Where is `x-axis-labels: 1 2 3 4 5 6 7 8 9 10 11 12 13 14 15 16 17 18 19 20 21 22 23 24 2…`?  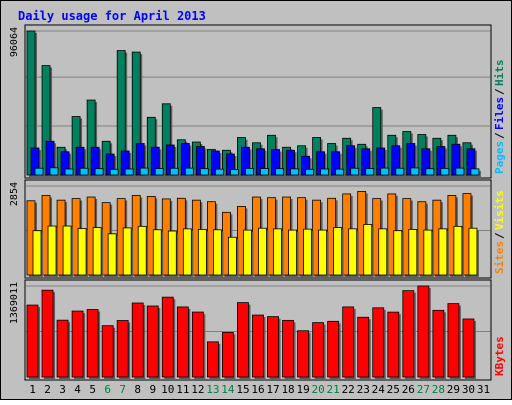
x-axis-labels: 1 2 3 4 5 6 7 8 9 10 11 12 13 14 15 16 17 18 19 20 21 22 23 24 2… is located at coordinates (259, 389).